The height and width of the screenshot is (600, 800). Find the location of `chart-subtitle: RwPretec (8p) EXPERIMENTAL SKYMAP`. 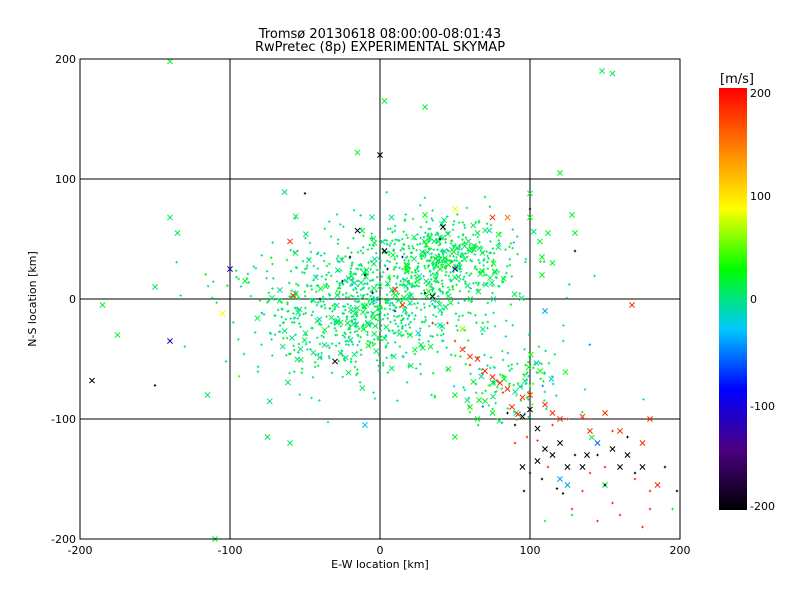

chart-subtitle: RwPretec (8p) EXPERIMENTAL SKYMAP is located at coordinates (380, 47).